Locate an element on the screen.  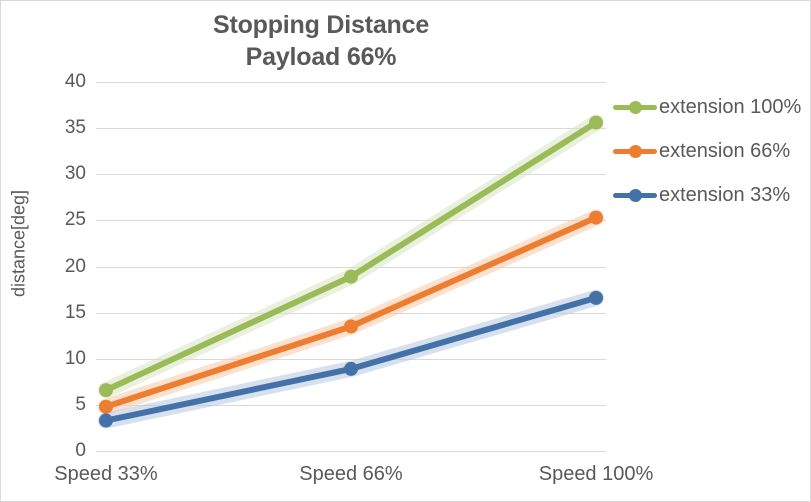
chart-title: Stopping Distance Payload 66% is located at coordinates (321, 41).